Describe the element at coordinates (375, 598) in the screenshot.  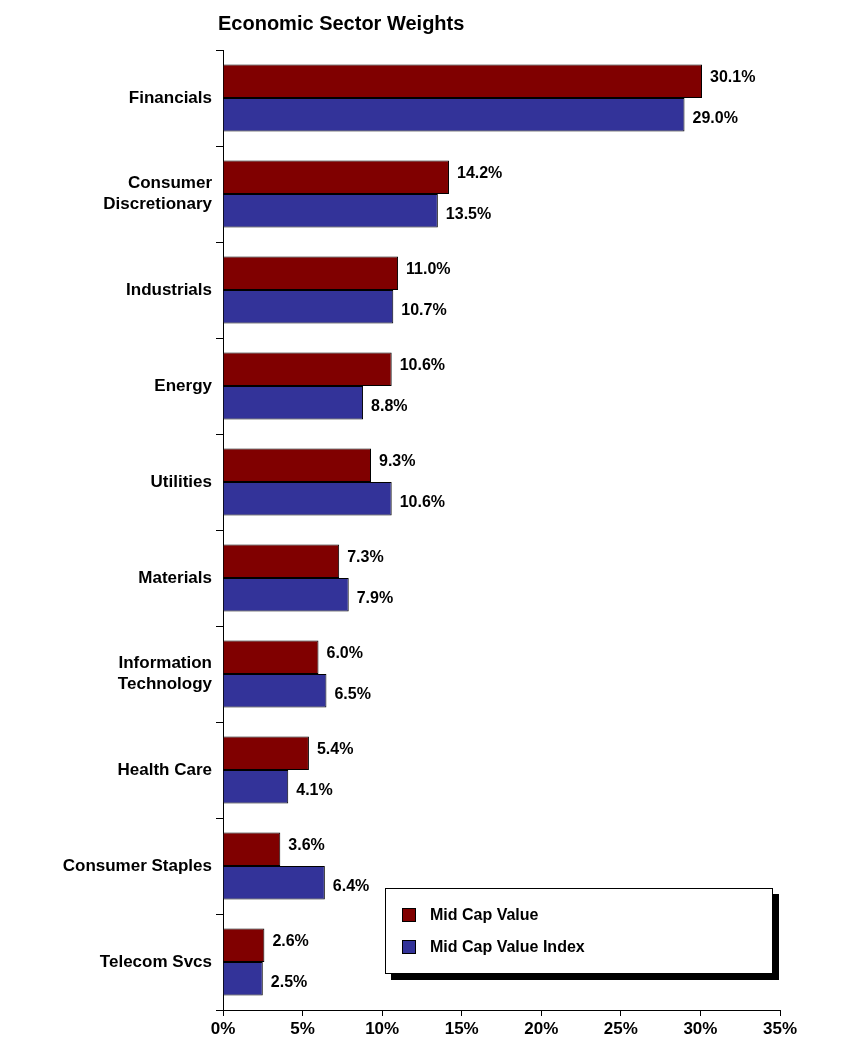
I see `data-label: 7.9%` at that location.